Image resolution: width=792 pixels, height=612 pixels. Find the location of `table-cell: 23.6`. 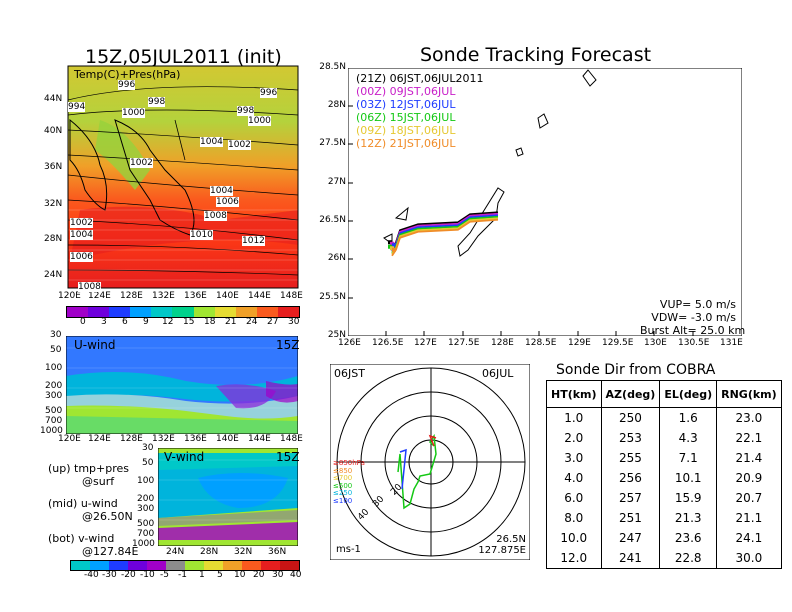

table-cell: 23.6 is located at coordinates (688, 538).